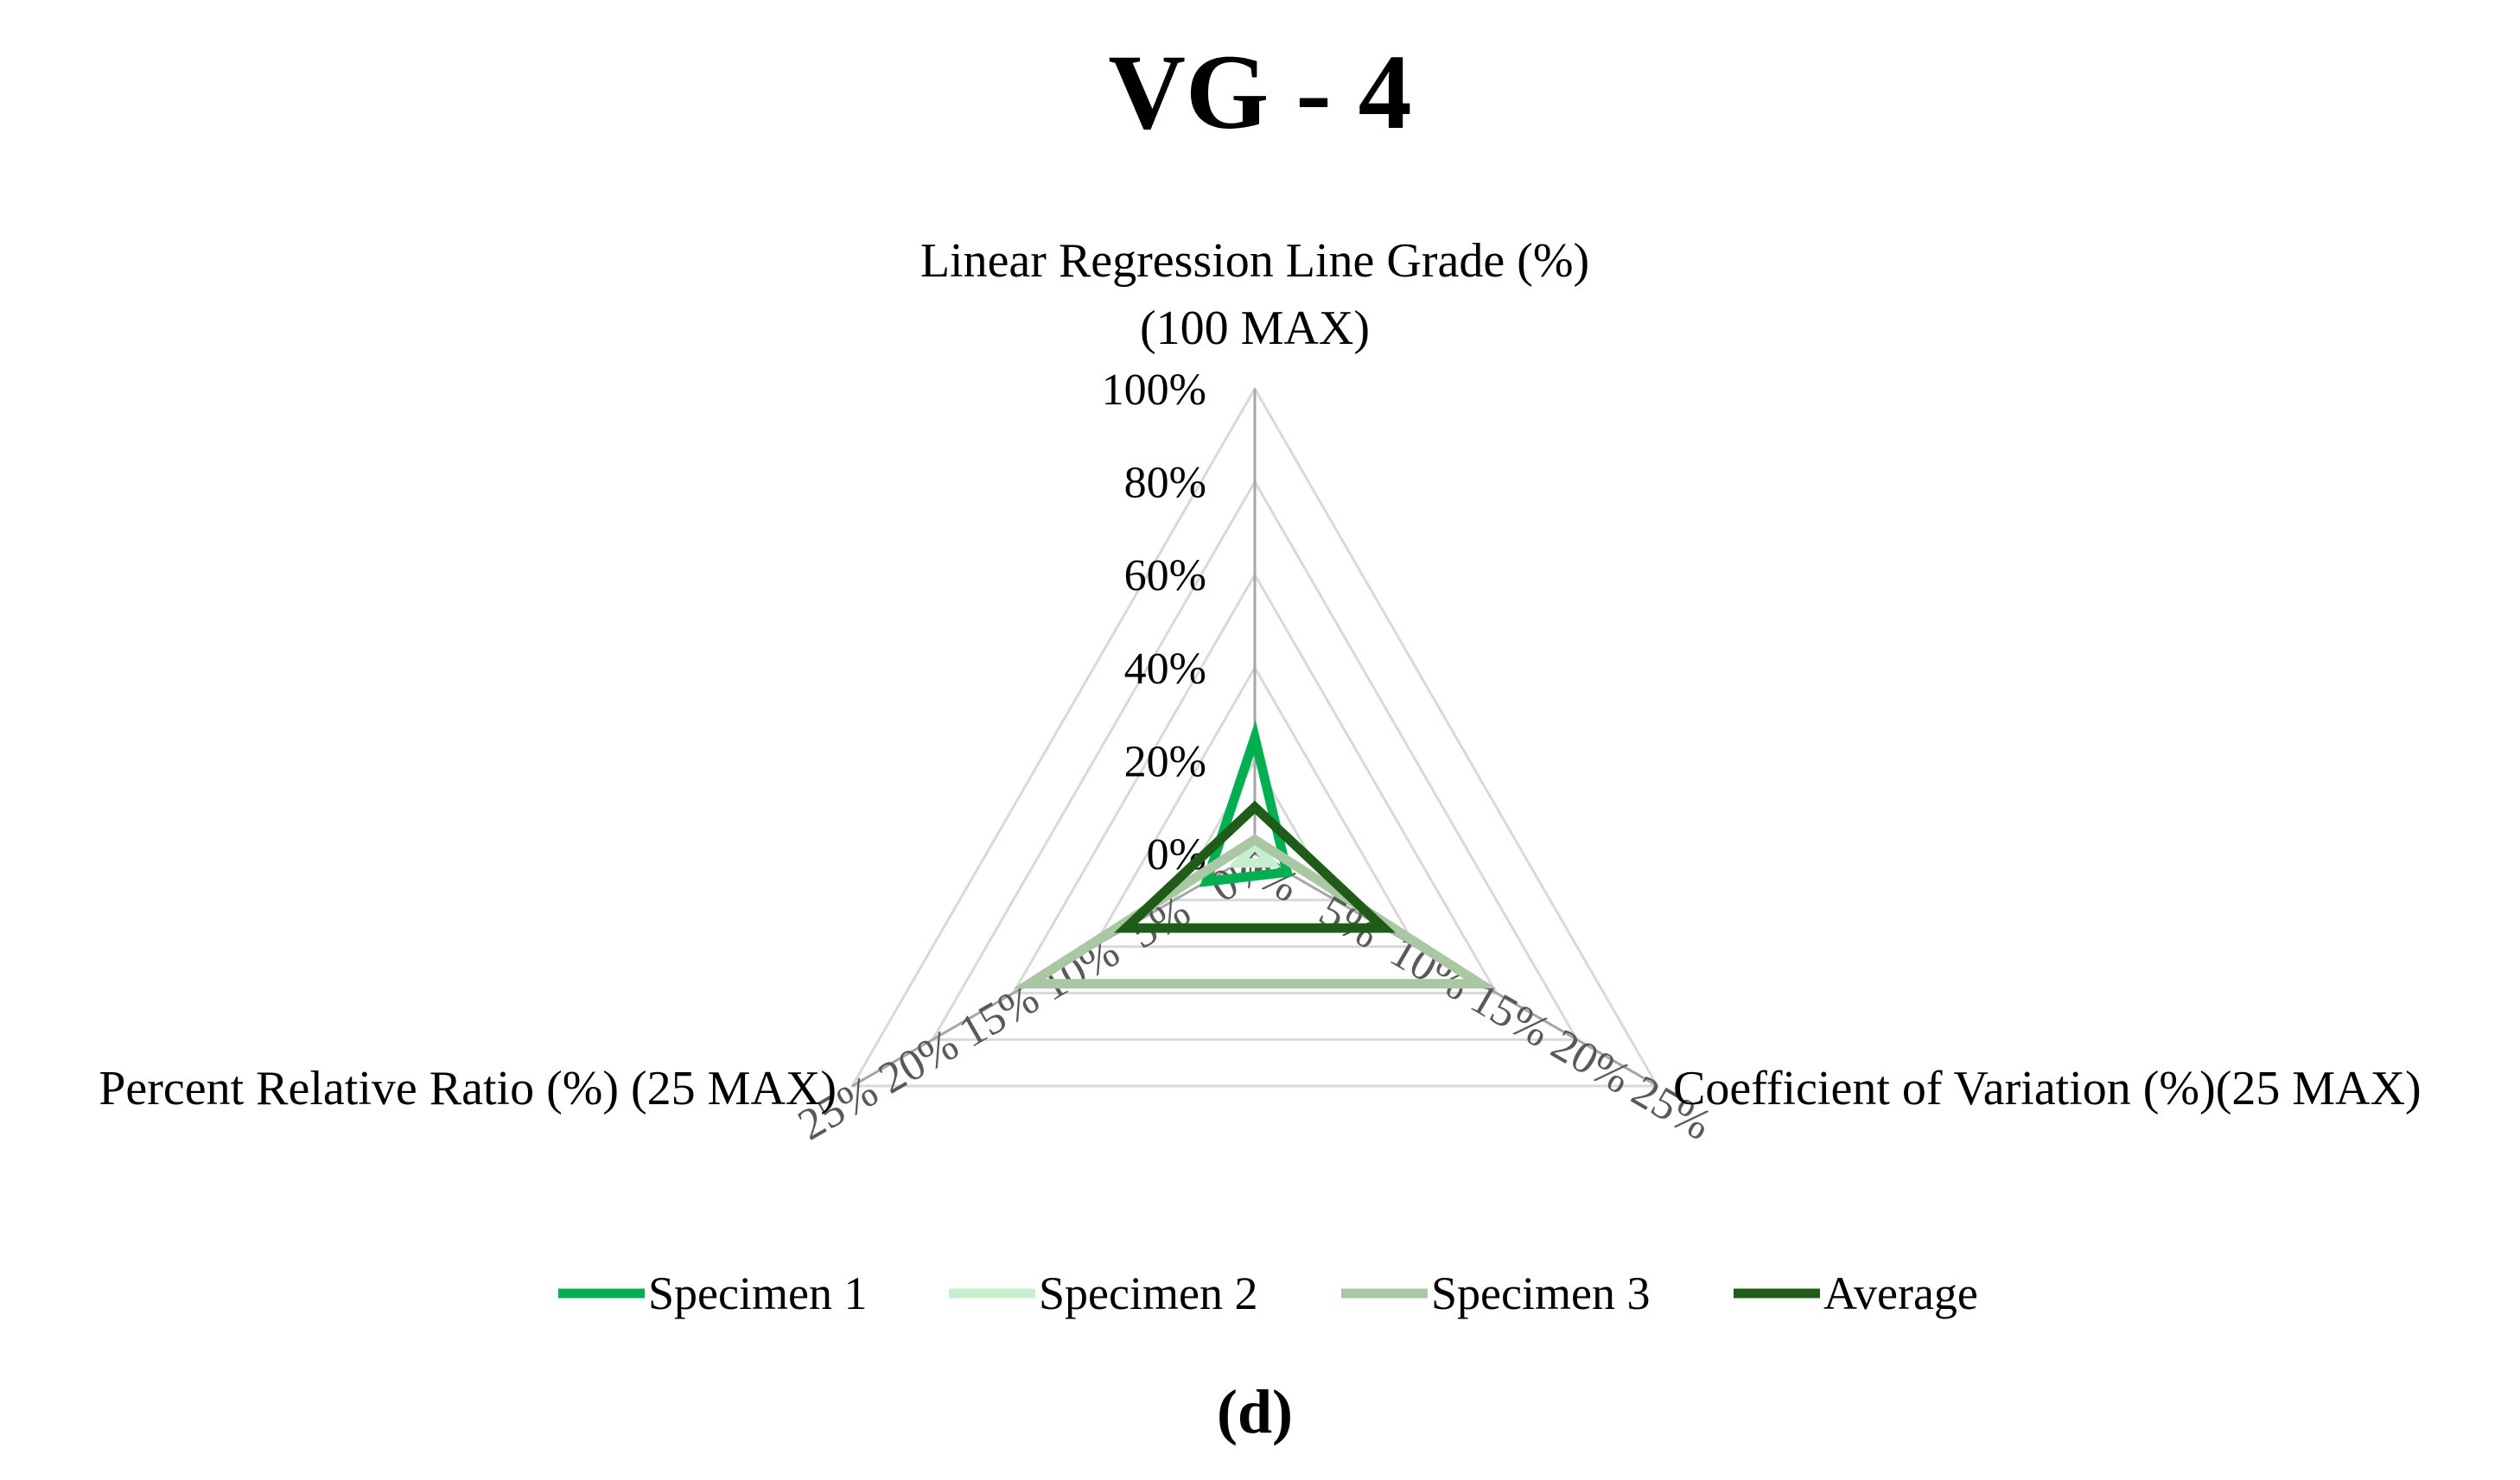 This screenshot has width=2520, height=1480. What do you see at coordinates (1154, 390) in the screenshot?
I see `tick-label-axis1-5: 100%` at bounding box center [1154, 390].